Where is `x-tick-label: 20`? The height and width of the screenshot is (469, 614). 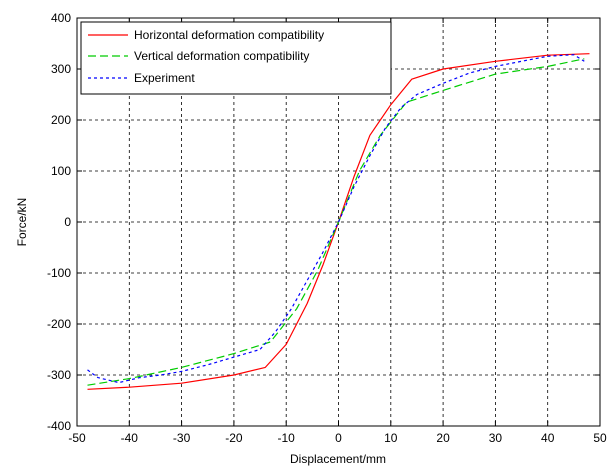 x-tick-label: 20 is located at coordinates (443, 438).